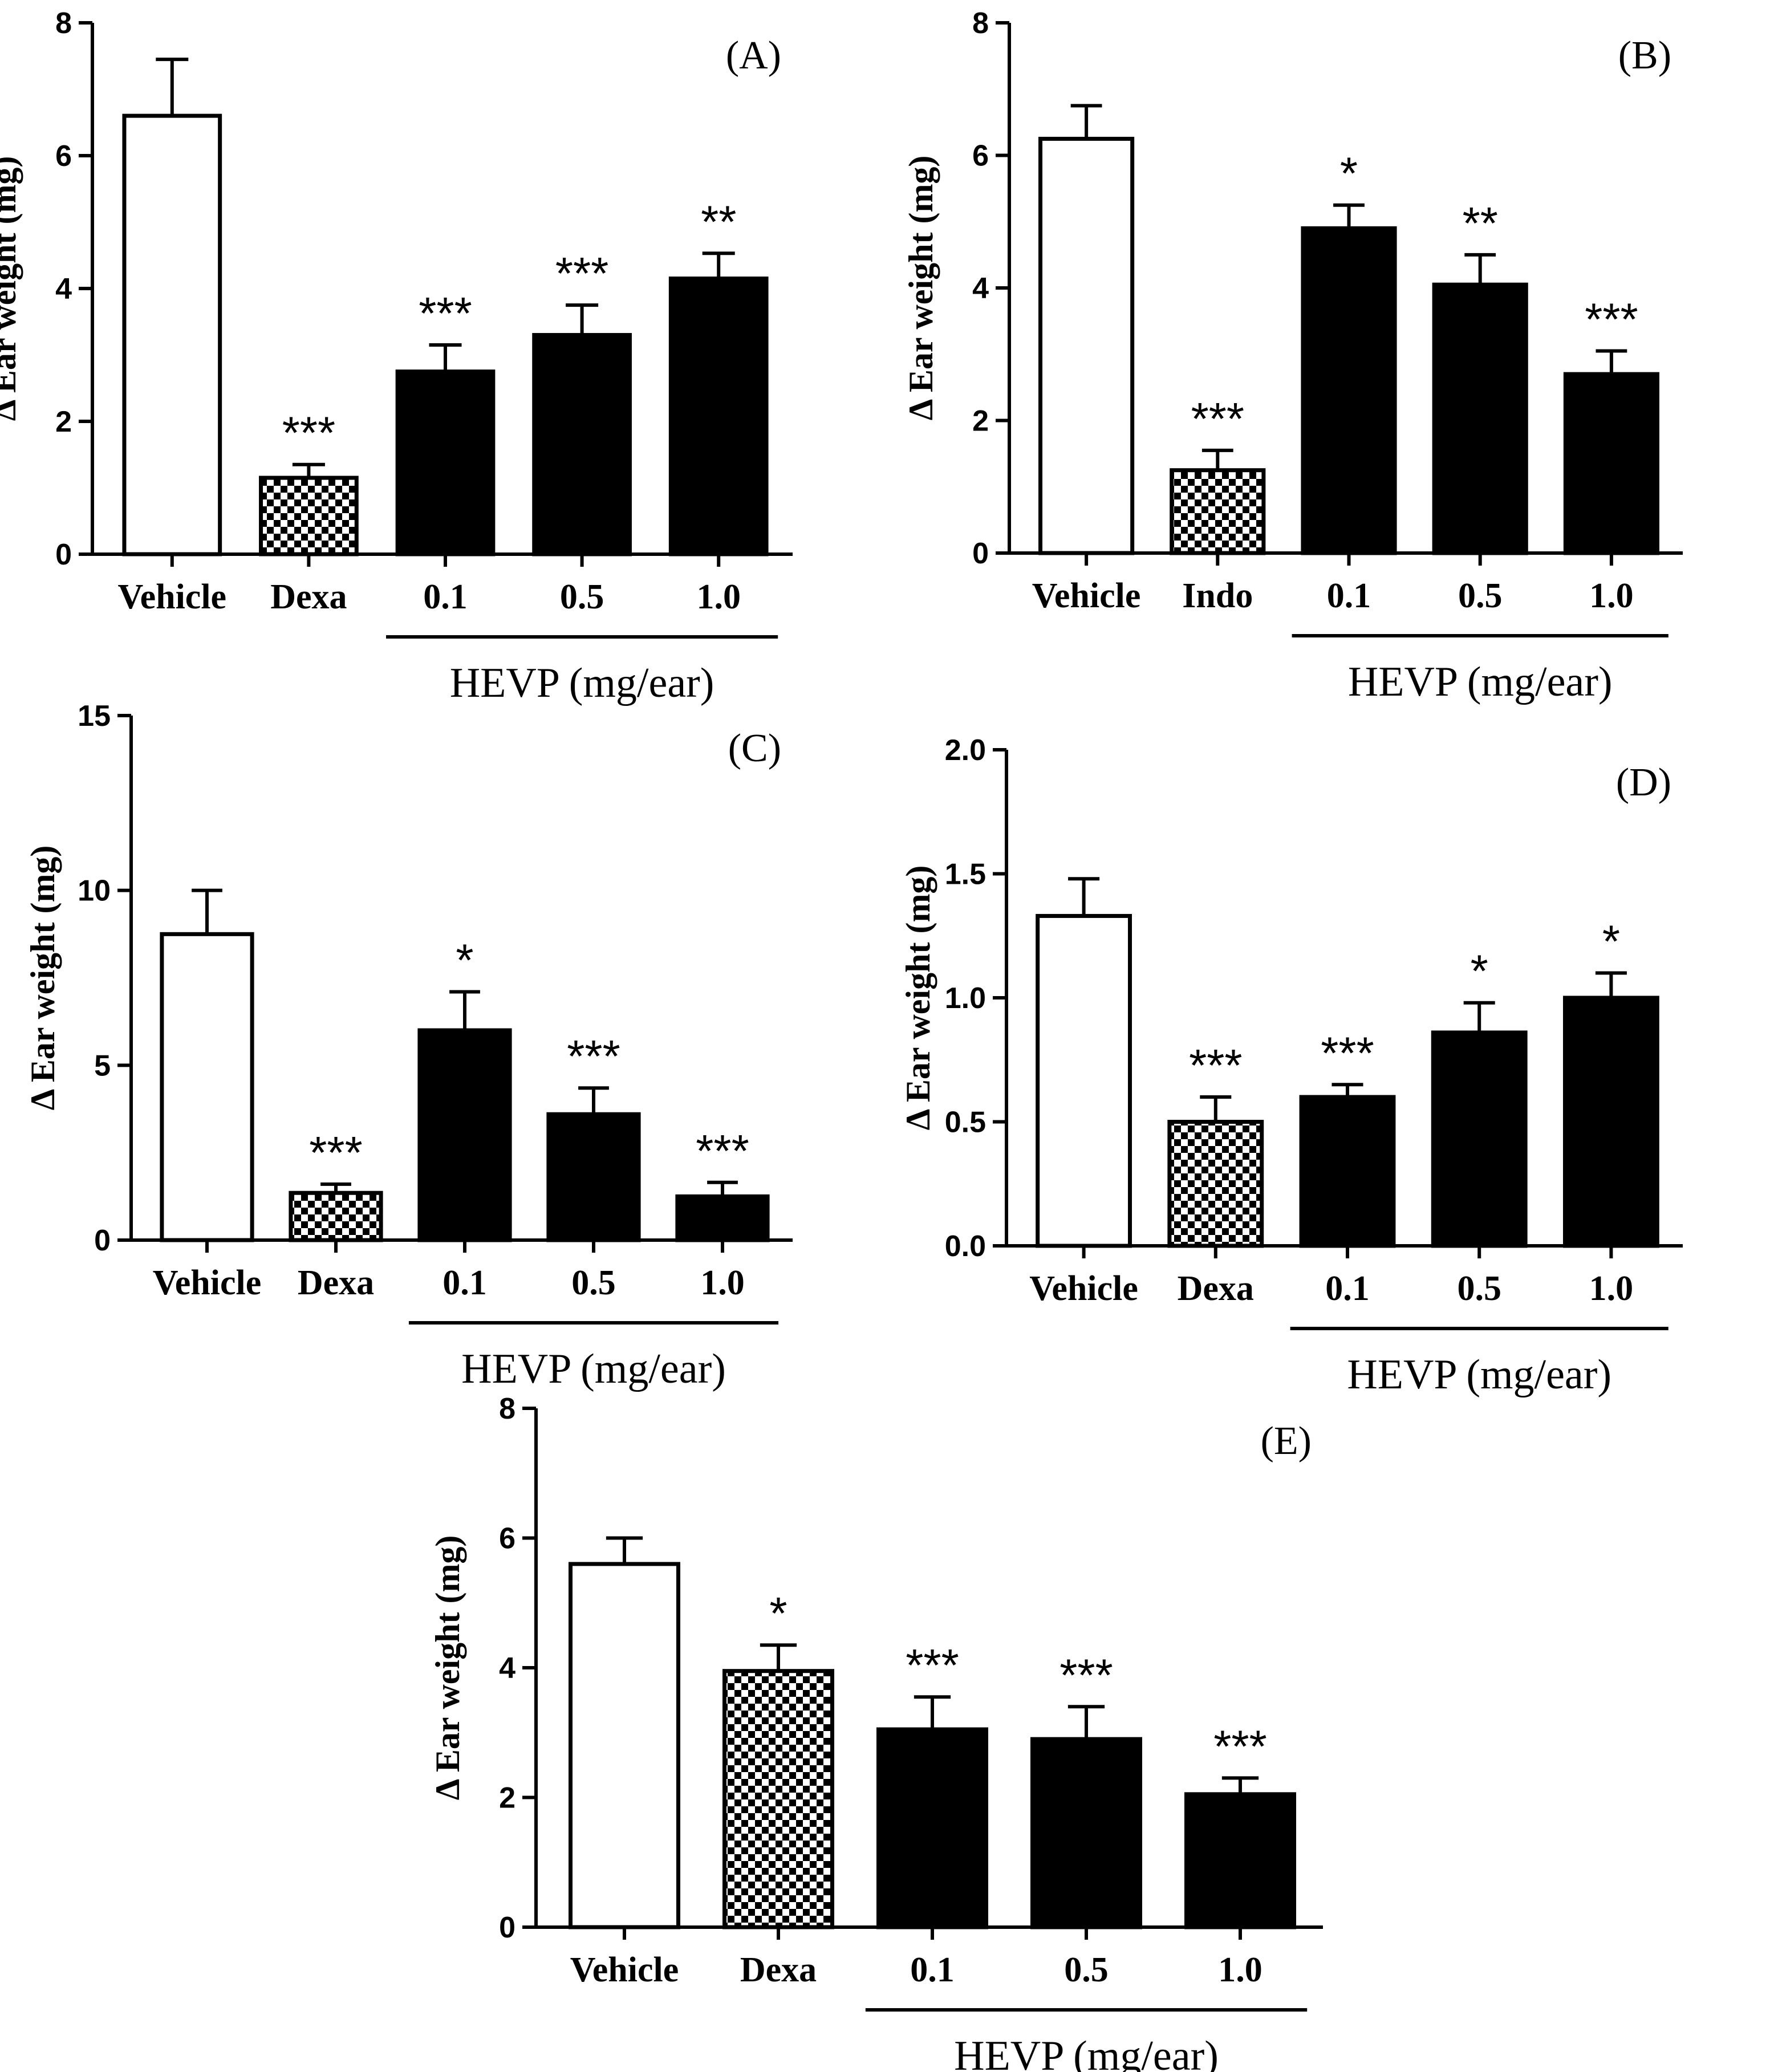 This screenshot has width=1774, height=2072. Describe the element at coordinates (755, 748) in the screenshot. I see `panel-label: (C)` at that location.